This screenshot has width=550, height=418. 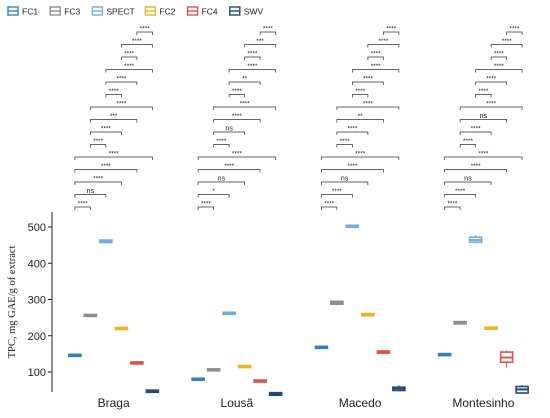 What do you see at coordinates (37, 301) in the screenshot?
I see `y-tick-label: 300` at bounding box center [37, 301].